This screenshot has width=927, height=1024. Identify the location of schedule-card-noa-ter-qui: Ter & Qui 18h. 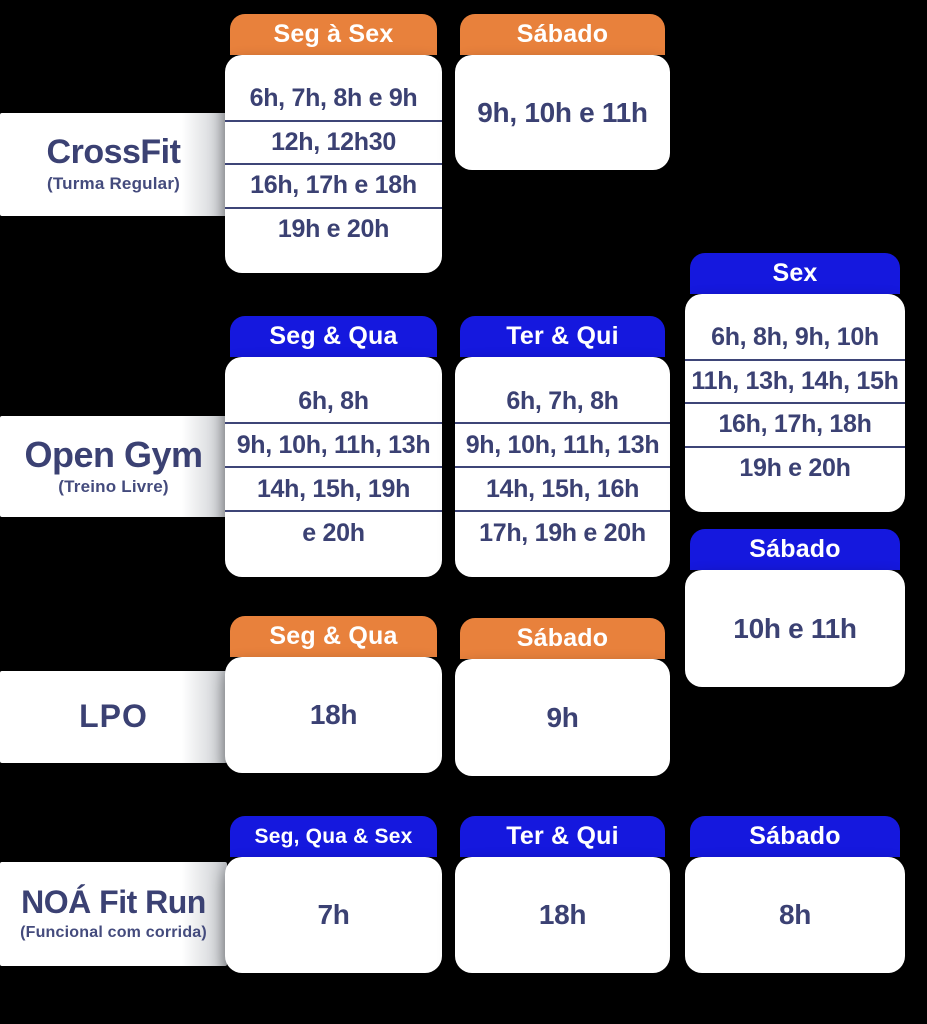
(562, 894).